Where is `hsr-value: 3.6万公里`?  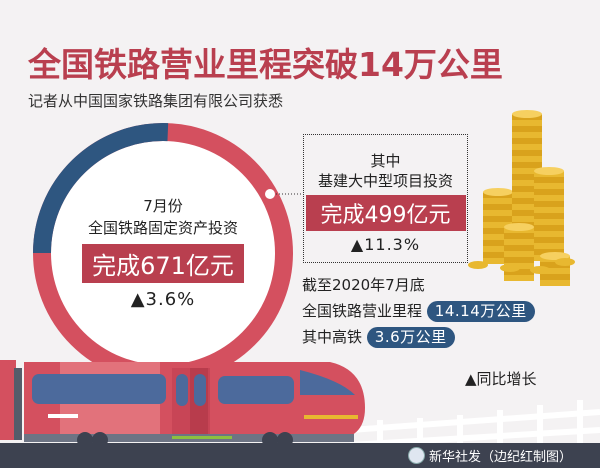
hsr-value: 3.6万公里 is located at coordinates (410, 337).